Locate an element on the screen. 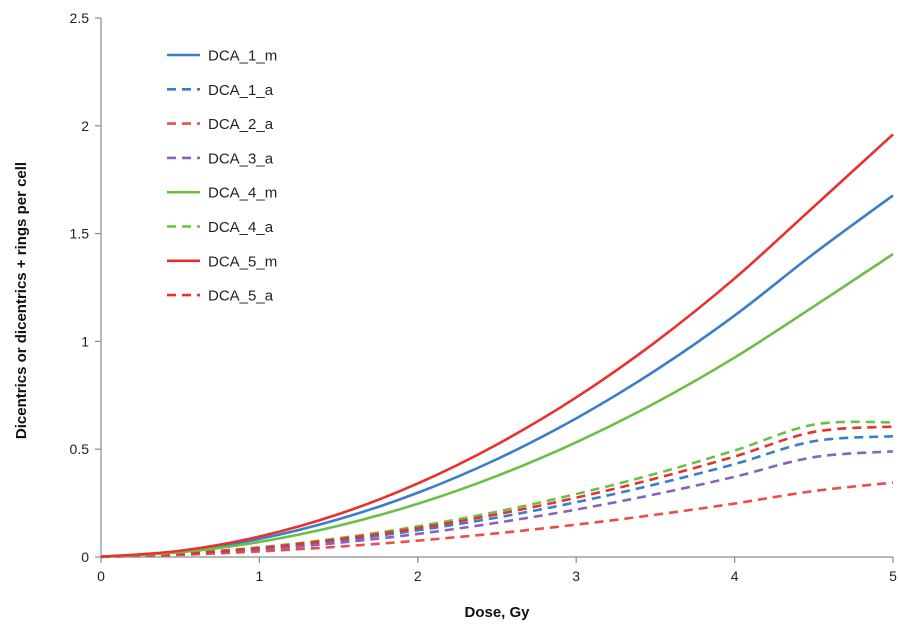 This screenshot has width=898, height=630. legend-label: DCA_4_m is located at coordinates (242, 193).